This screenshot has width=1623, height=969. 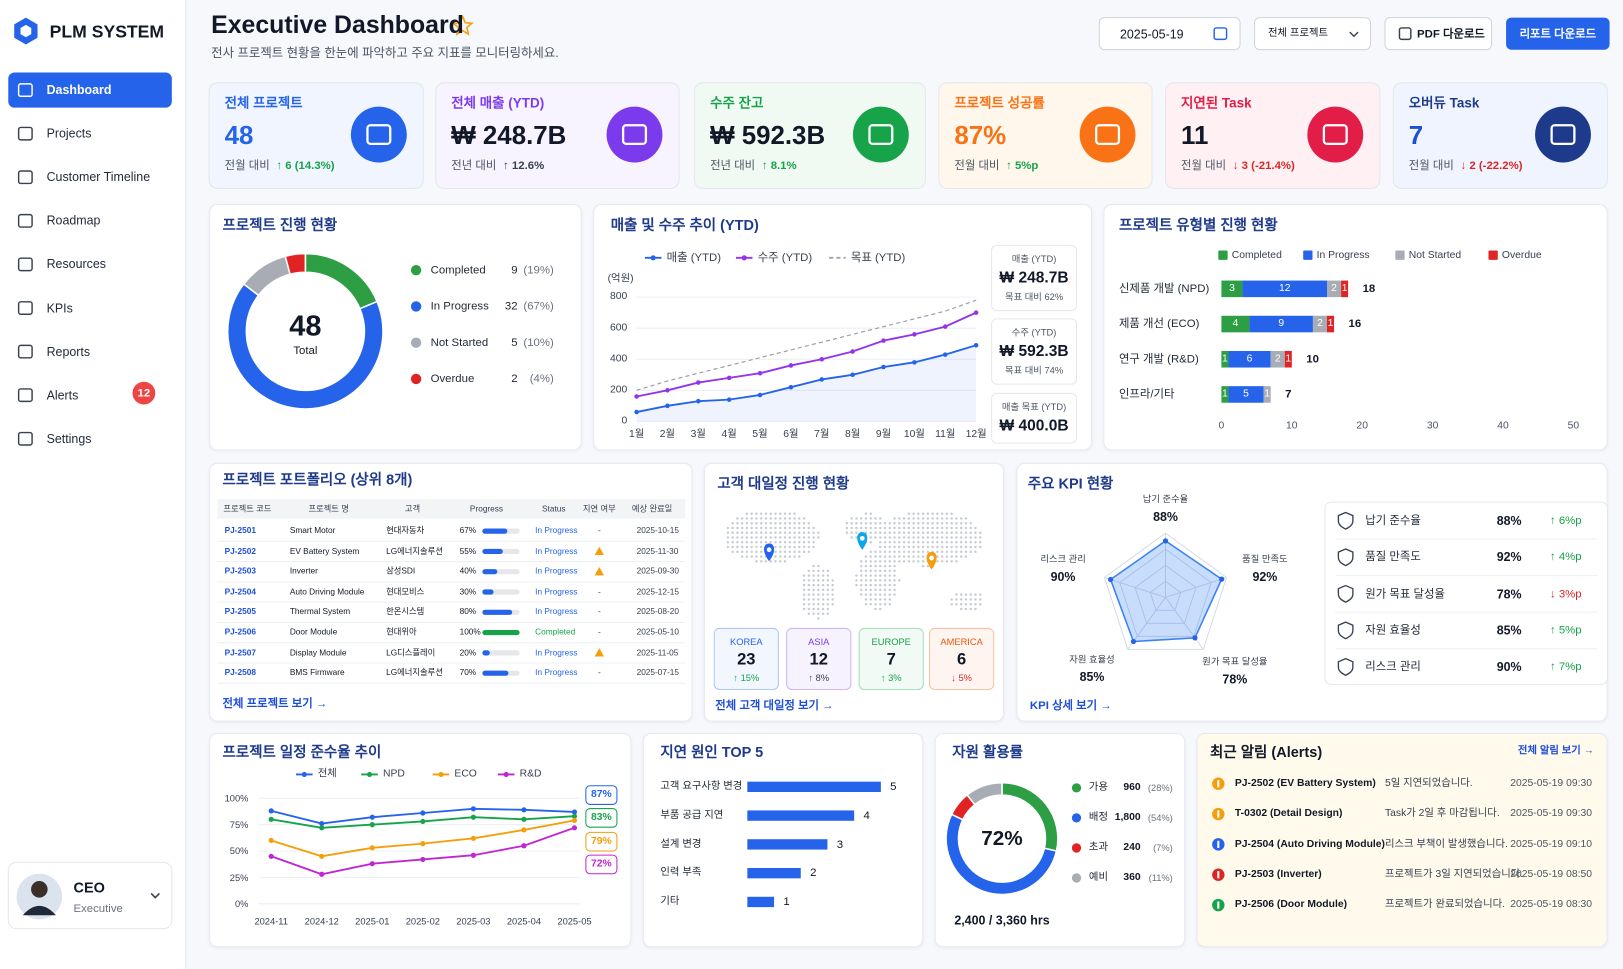 What do you see at coordinates (62, 395) in the screenshot?
I see `nav-item: Alerts` at bounding box center [62, 395].